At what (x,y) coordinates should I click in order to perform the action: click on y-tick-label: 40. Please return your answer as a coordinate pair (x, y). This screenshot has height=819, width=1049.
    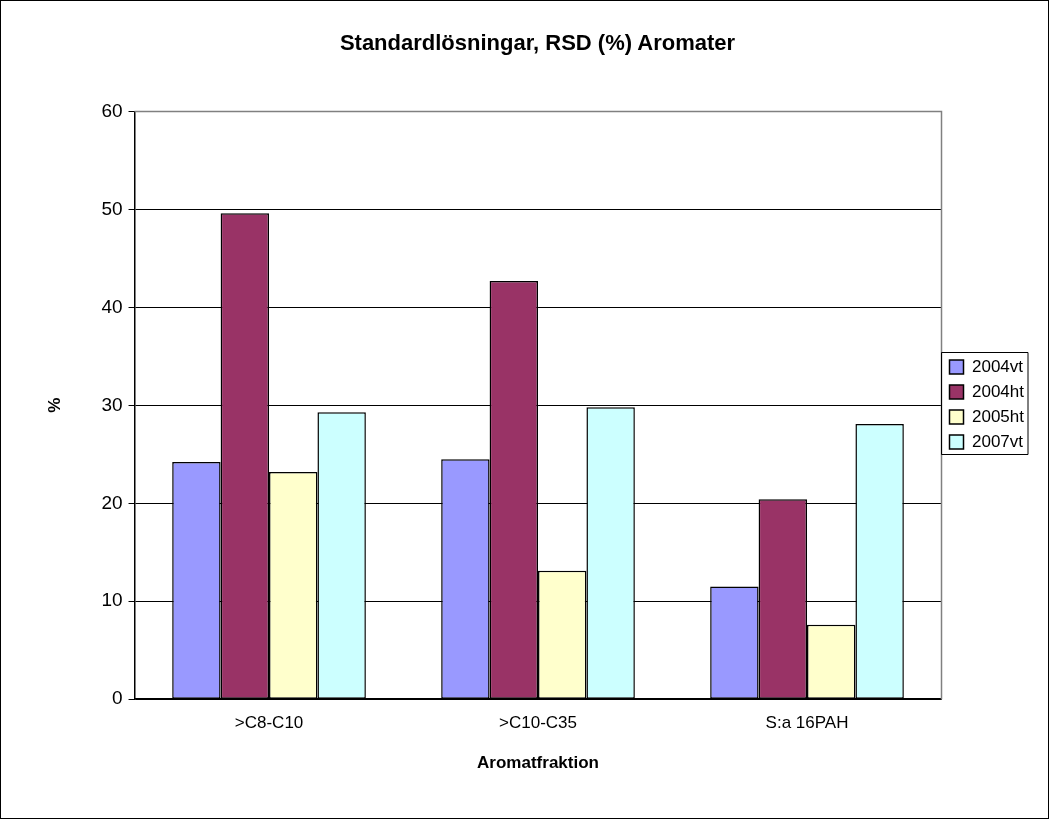
    Looking at the image, I should click on (112, 306).